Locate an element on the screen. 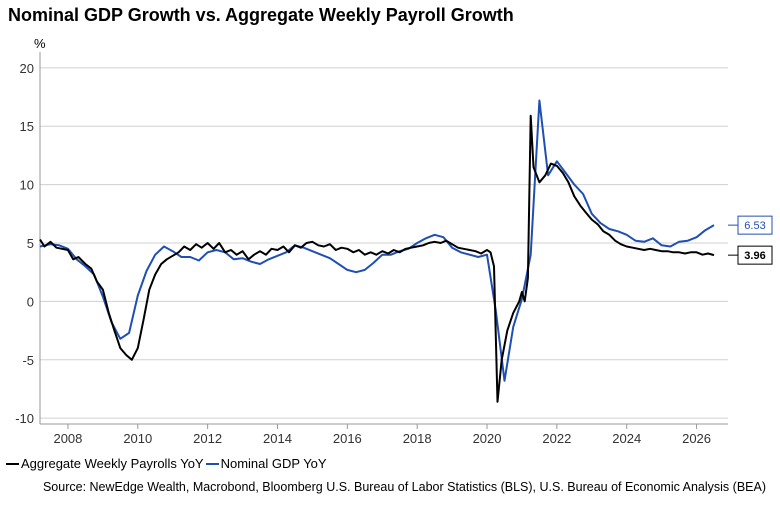  y-axis-ticks: -10 -5 0 5 10 15 20 is located at coordinates (24, 243).